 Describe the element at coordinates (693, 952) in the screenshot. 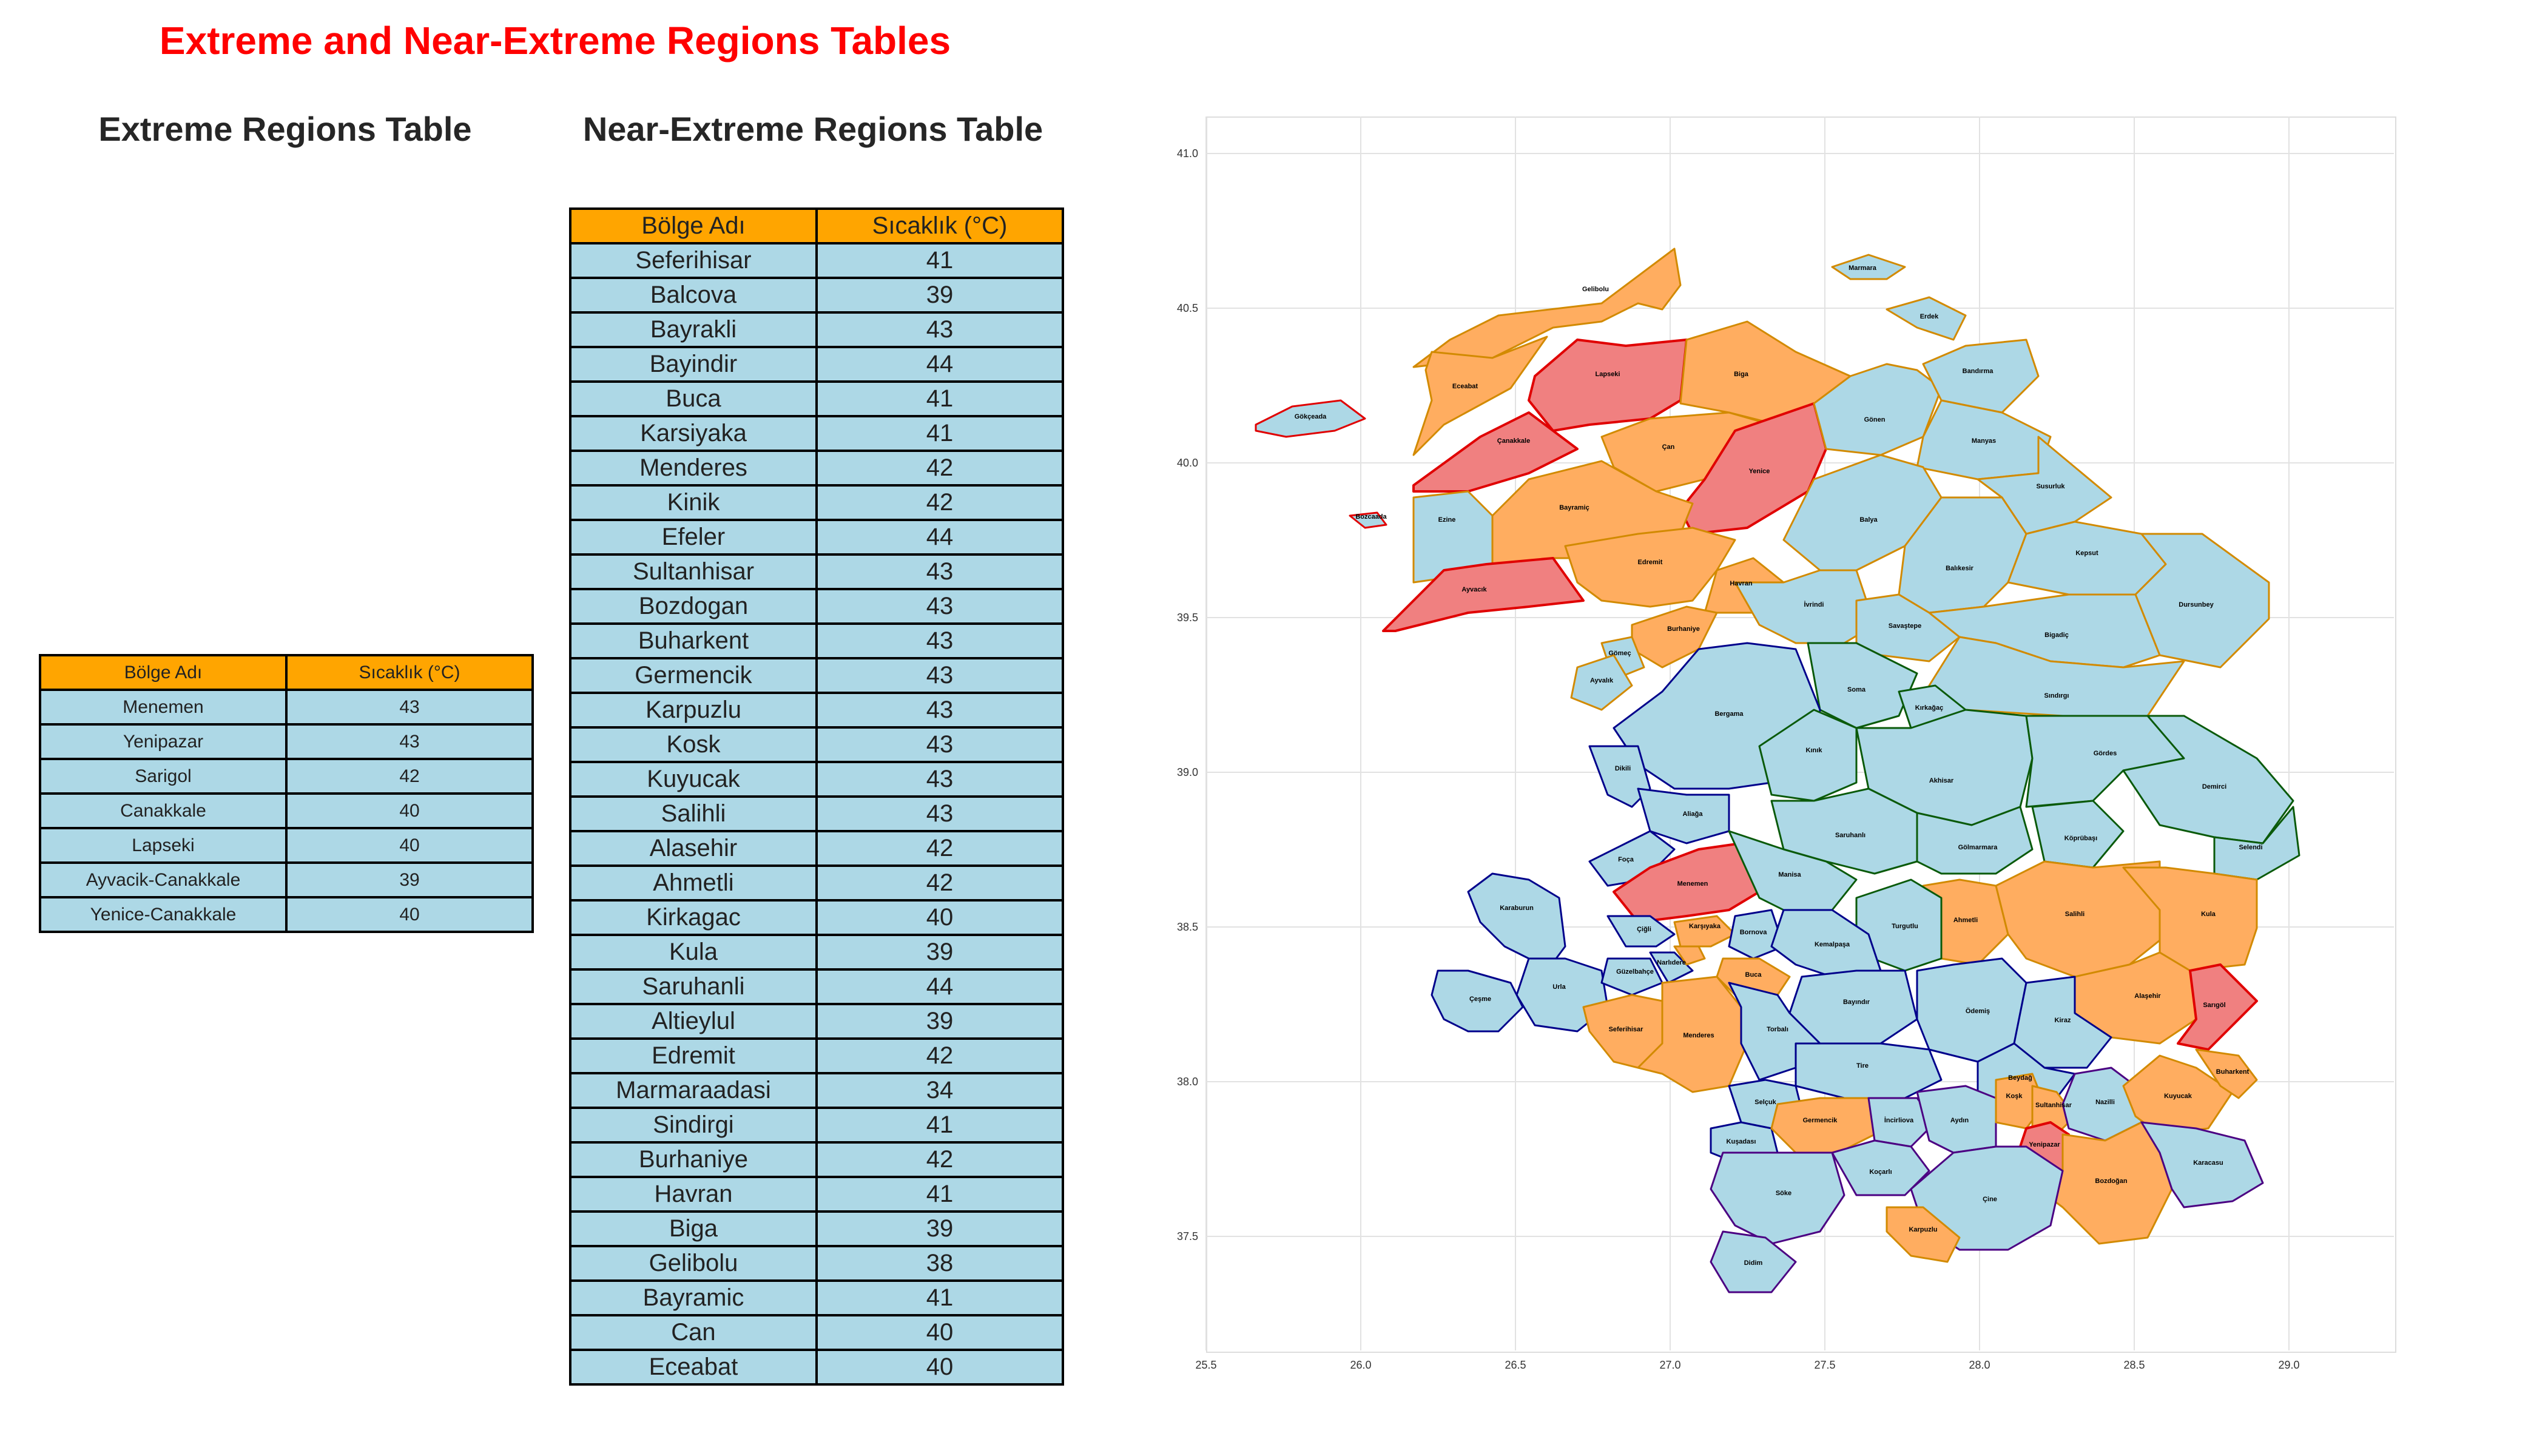

I see `region-name-cell: Kula` at that location.